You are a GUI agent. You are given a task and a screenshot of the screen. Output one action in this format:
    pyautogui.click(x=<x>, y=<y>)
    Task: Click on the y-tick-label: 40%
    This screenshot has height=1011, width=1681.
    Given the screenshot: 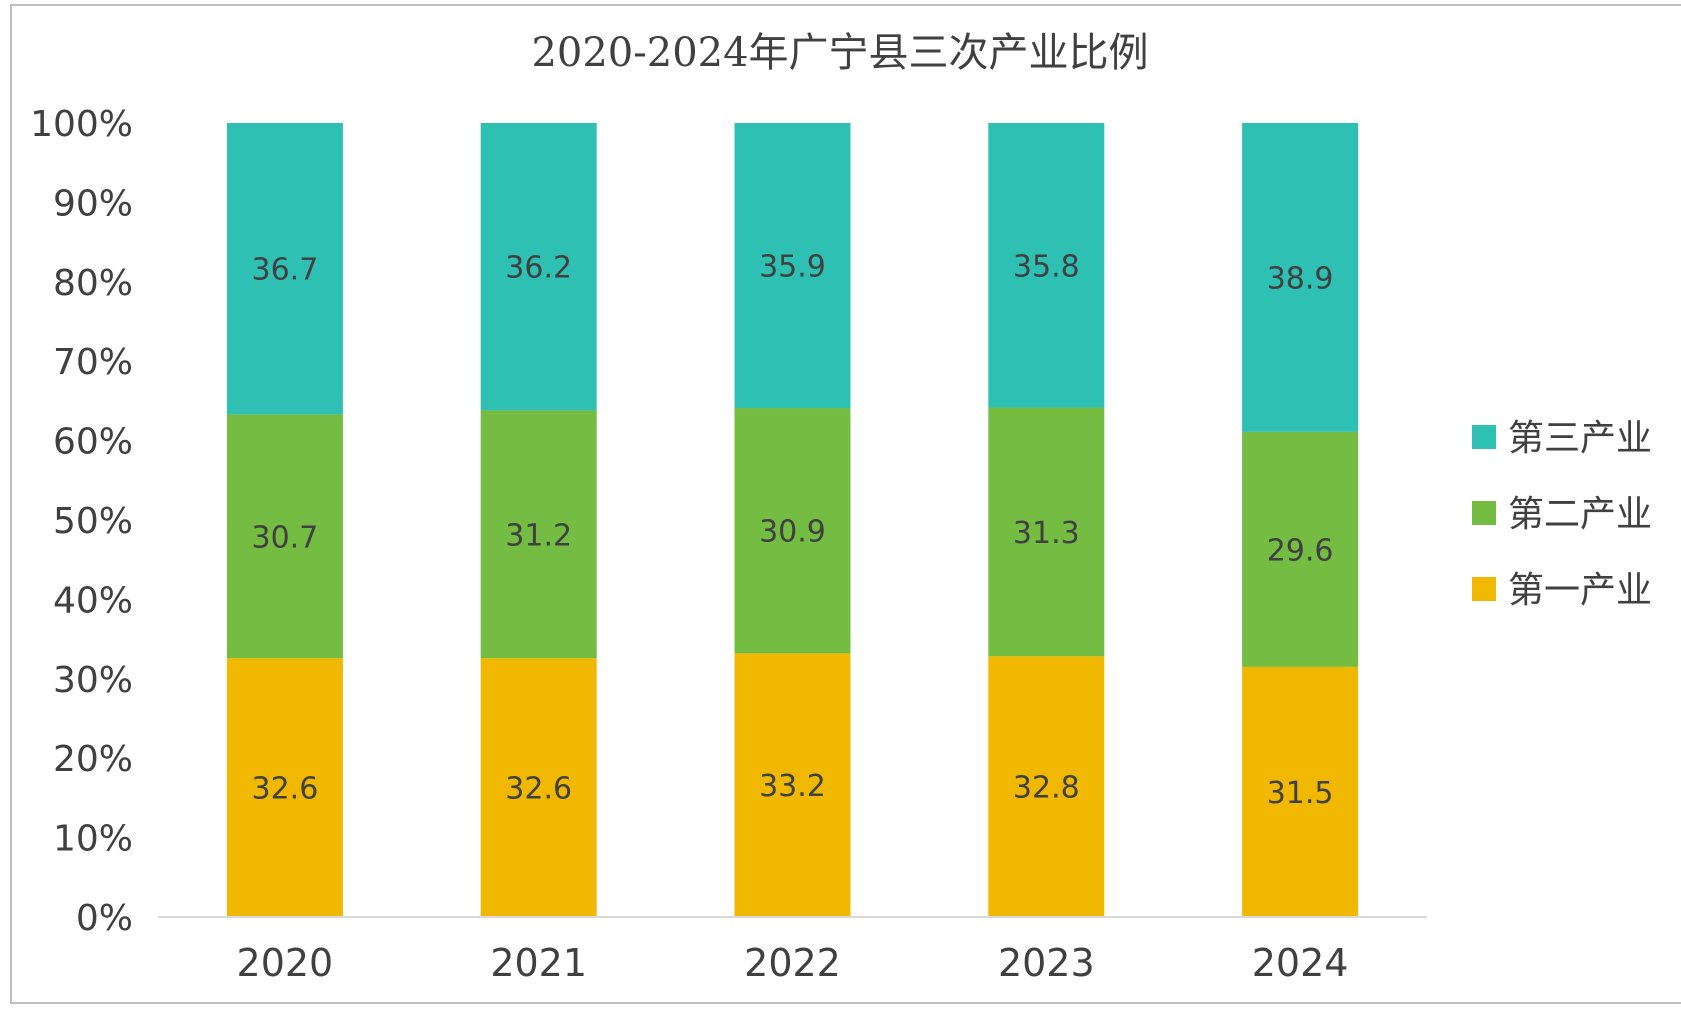 What is the action you would take?
    pyautogui.click(x=93, y=600)
    